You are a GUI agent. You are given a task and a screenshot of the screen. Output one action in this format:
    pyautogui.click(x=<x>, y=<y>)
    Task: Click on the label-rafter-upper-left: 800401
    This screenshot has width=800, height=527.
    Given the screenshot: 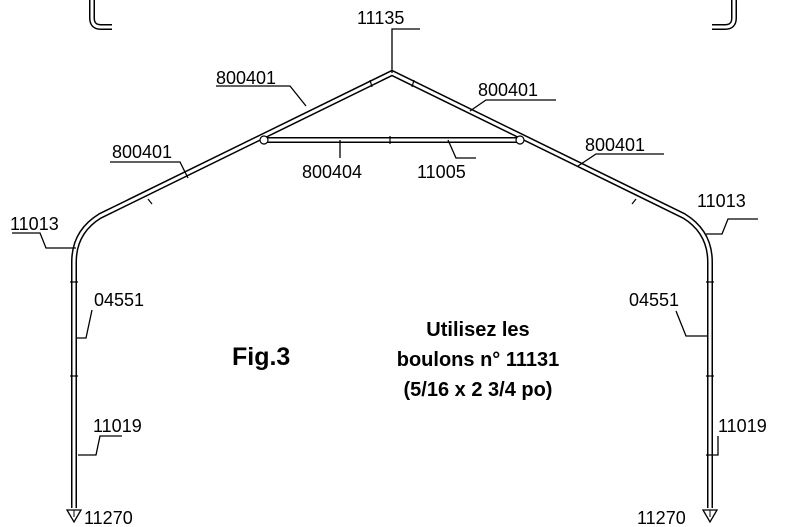 What is the action you would take?
    pyautogui.click(x=246, y=78)
    